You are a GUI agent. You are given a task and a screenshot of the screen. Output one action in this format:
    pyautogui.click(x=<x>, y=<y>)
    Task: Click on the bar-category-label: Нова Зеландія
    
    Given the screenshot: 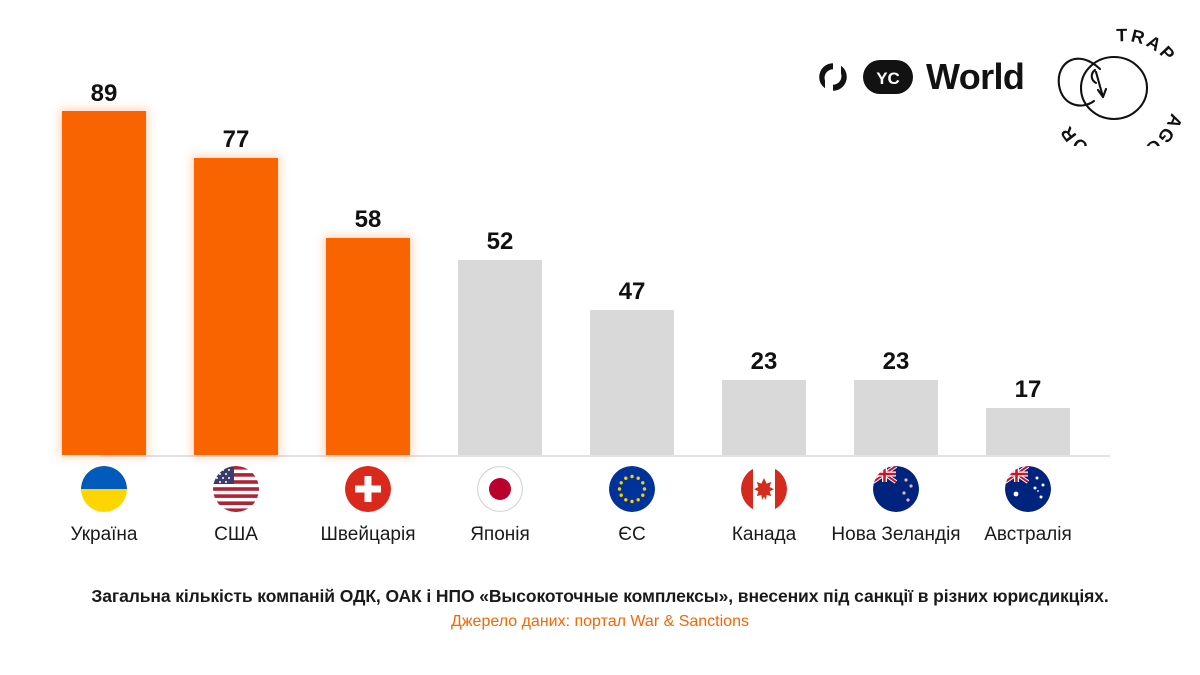 What is the action you would take?
    pyautogui.click(x=896, y=534)
    